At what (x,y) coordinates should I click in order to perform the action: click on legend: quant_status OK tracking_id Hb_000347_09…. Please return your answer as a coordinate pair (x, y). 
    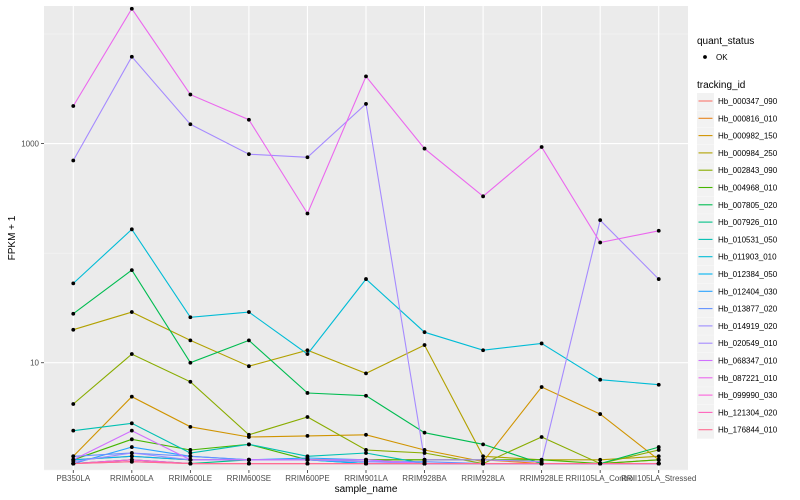
    Looking at the image, I should click on (737, 237).